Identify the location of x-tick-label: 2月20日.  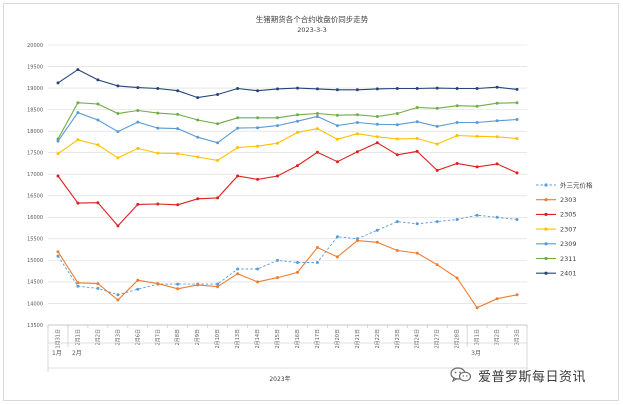
(338, 339).